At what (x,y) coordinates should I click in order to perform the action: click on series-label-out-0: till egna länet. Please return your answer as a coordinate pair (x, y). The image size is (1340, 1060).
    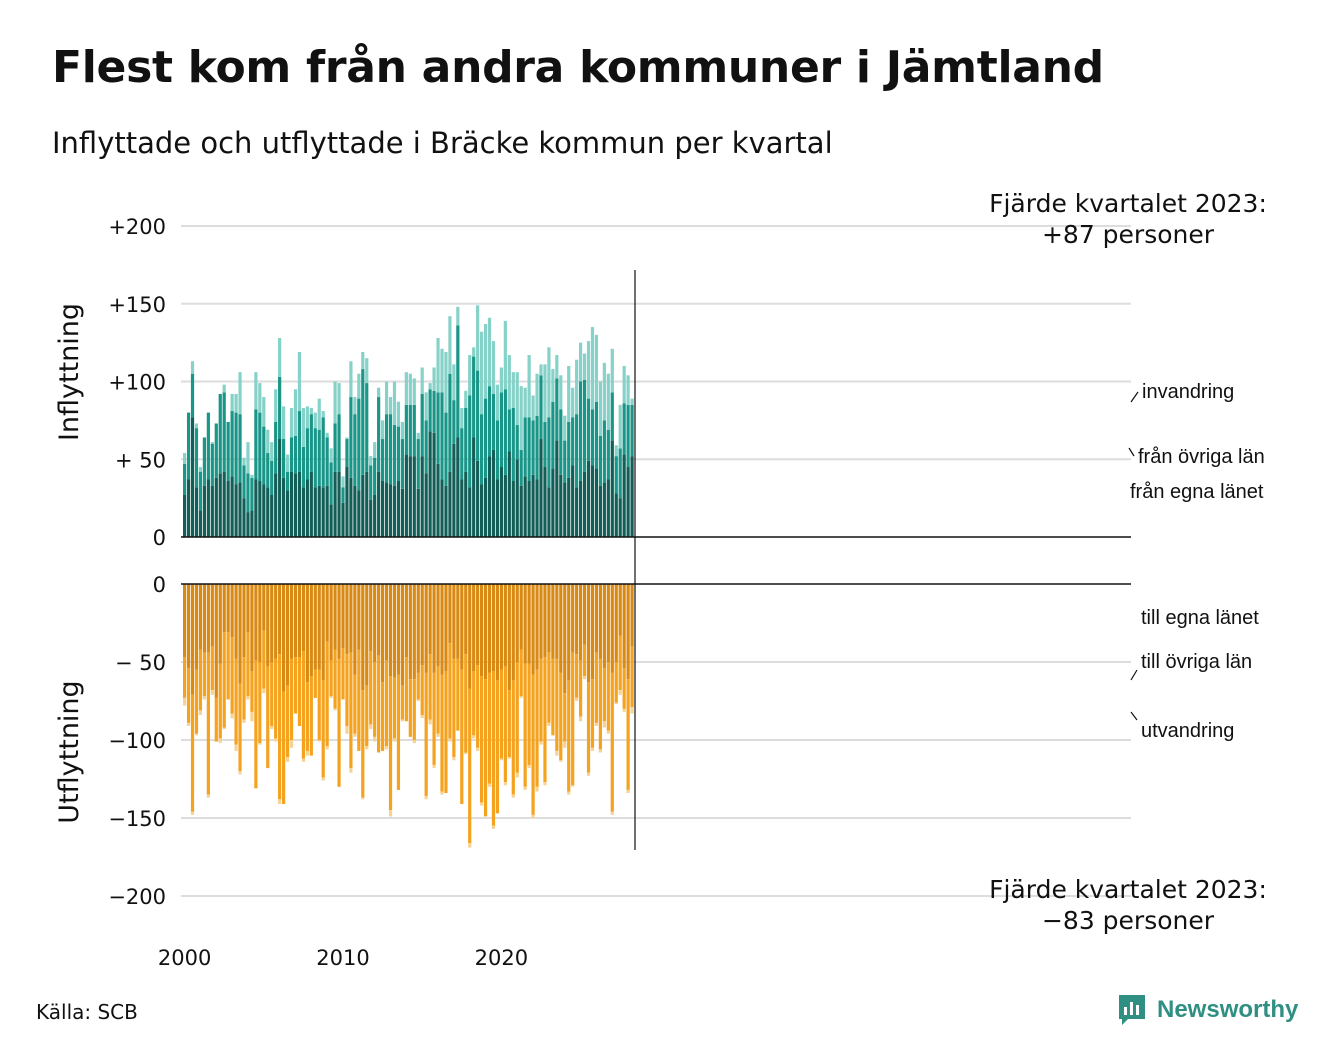
    Looking at the image, I should click on (1200, 618).